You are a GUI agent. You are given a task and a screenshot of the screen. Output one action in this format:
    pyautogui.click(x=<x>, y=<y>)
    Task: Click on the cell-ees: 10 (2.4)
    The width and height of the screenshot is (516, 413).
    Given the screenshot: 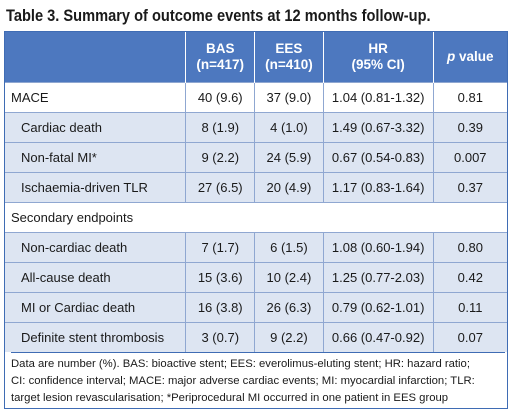 What is the action you would take?
    pyautogui.click(x=289, y=277)
    